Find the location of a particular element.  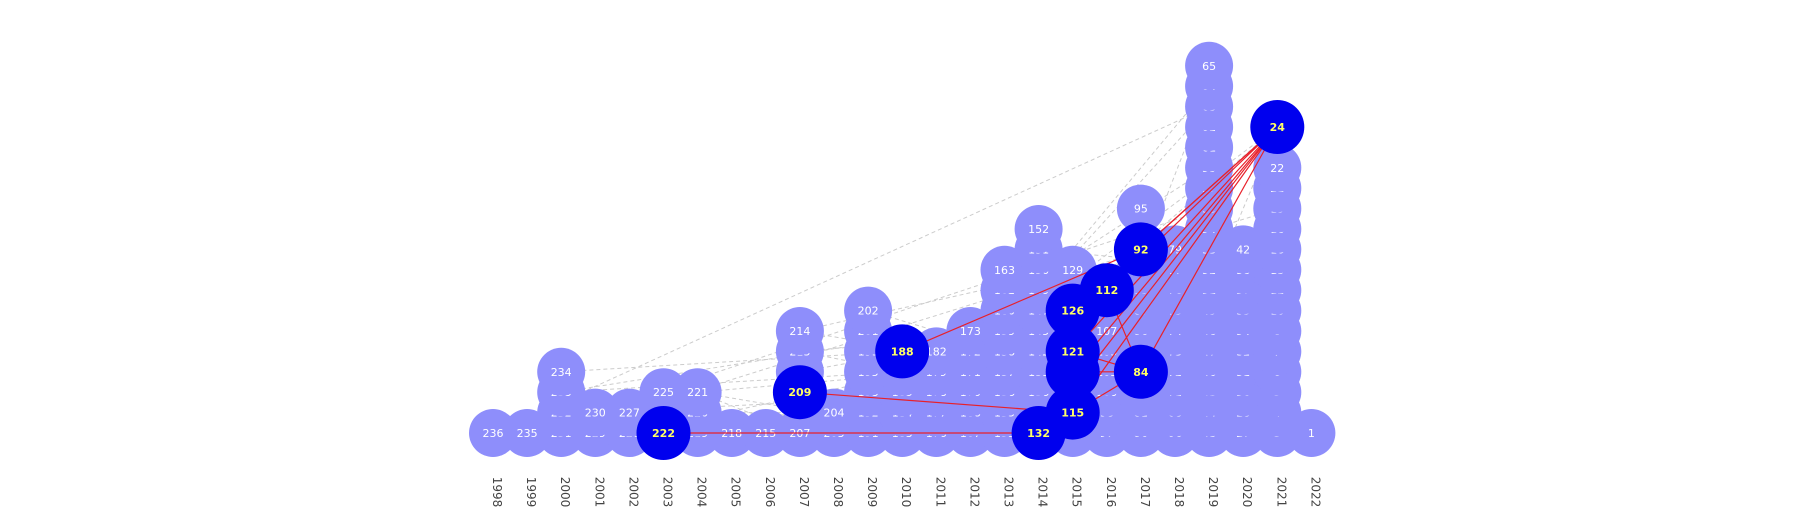

x-tick-label: 2009 is located at coordinates (872, 492).